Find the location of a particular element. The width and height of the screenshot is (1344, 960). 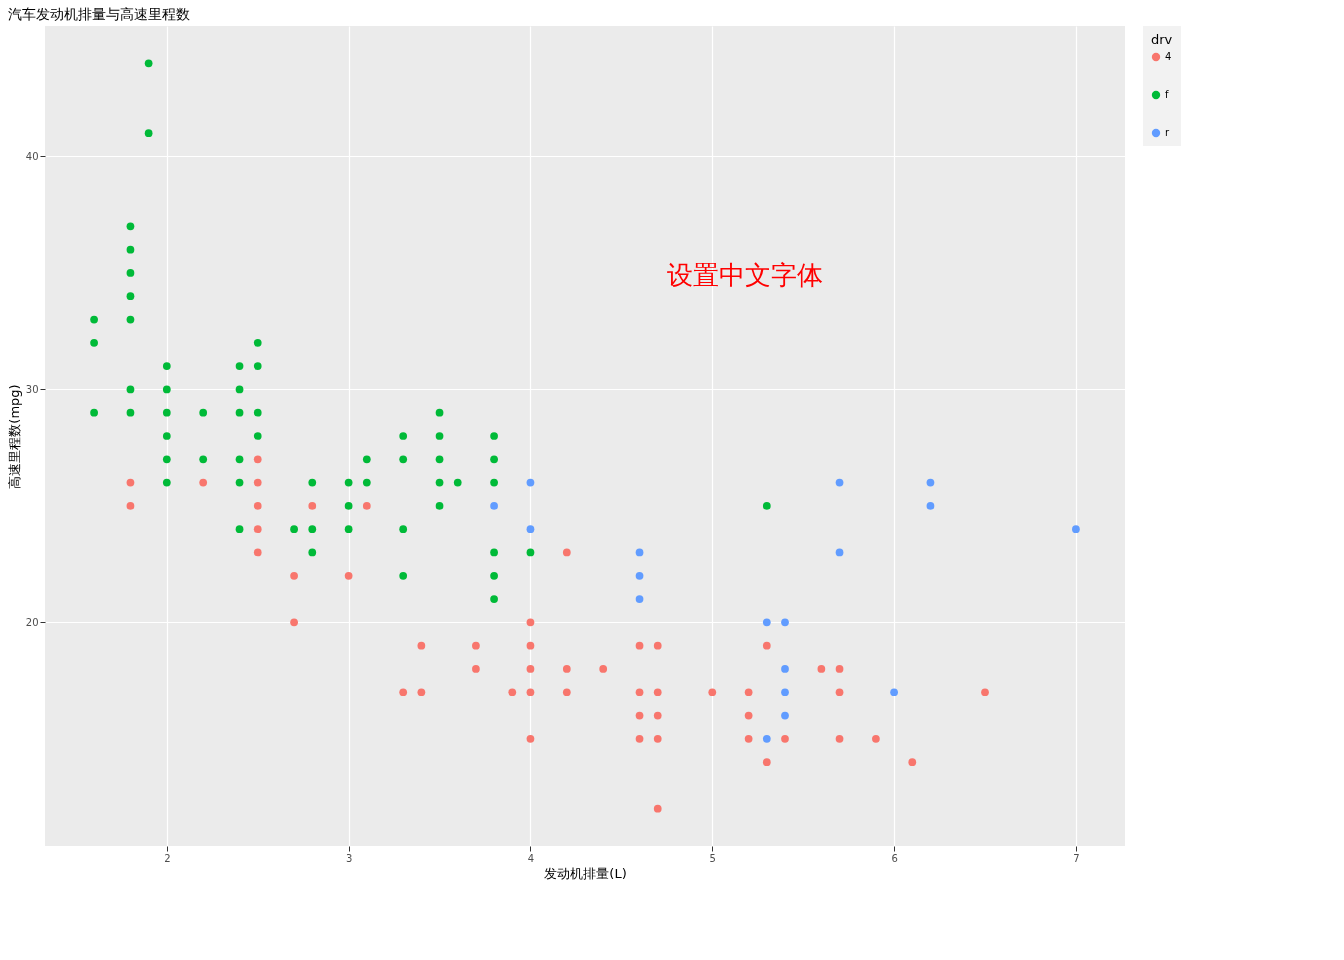

x-tick-label: 5 is located at coordinates (712, 858).